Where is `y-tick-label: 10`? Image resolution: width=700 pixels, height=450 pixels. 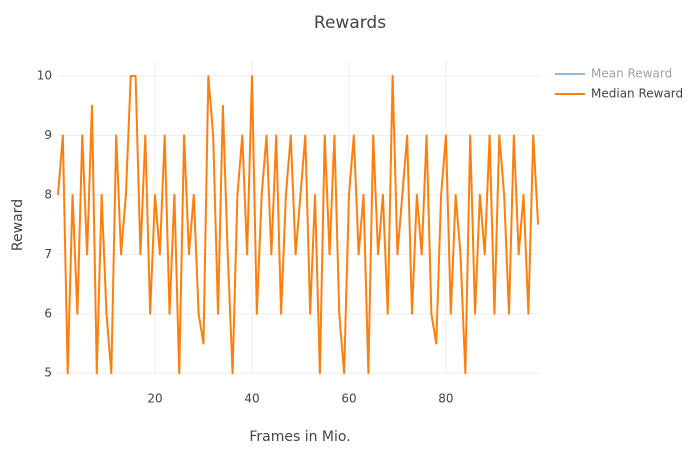 y-tick-label: 10 is located at coordinates (44, 76).